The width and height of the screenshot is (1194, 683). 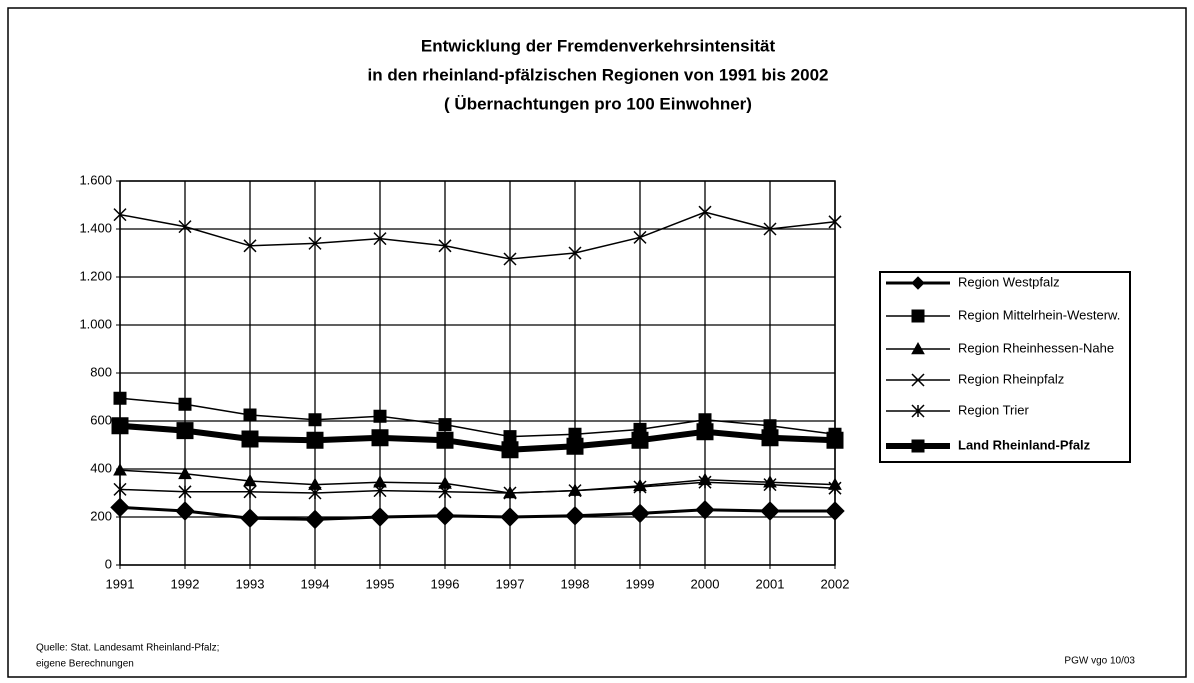 What do you see at coordinates (770, 583) in the screenshot?
I see `x-tick-label: 2001` at bounding box center [770, 583].